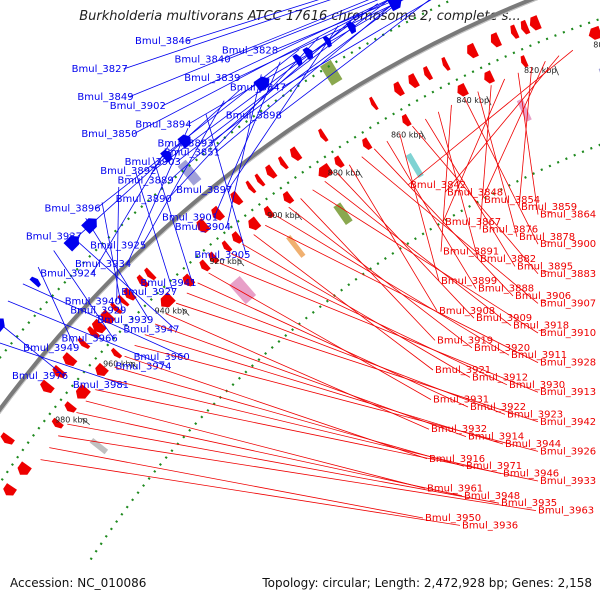 This screenshot has height=600, width=600. Describe the element at coordinates (153, 162) in the screenshot. I see `gene-label-forward: Bmul_3903` at that location.